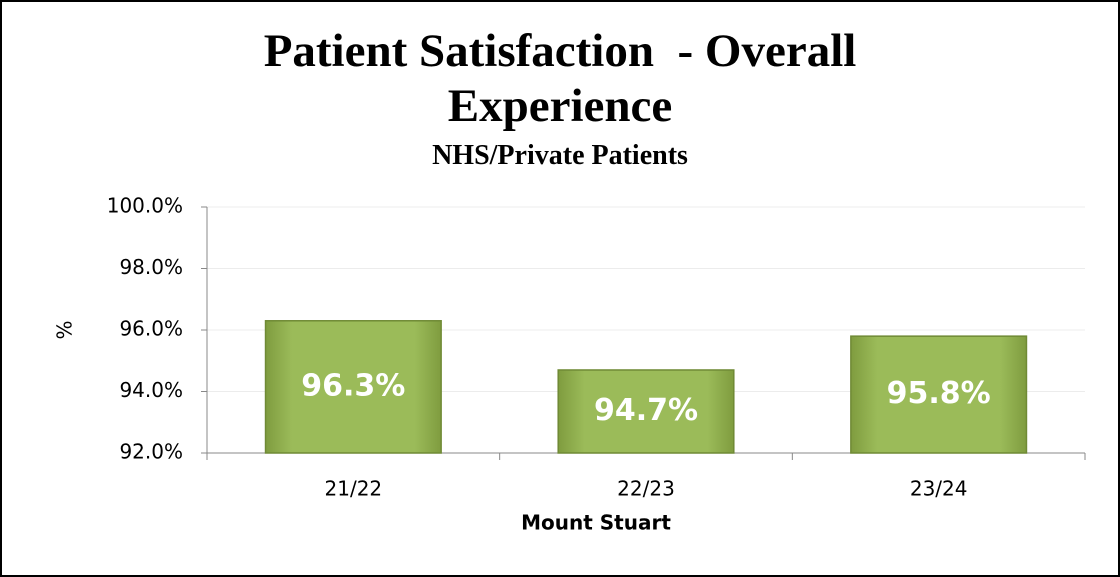  Describe the element at coordinates (151, 390) in the screenshot. I see `y-tick-label: 94.0%` at that location.